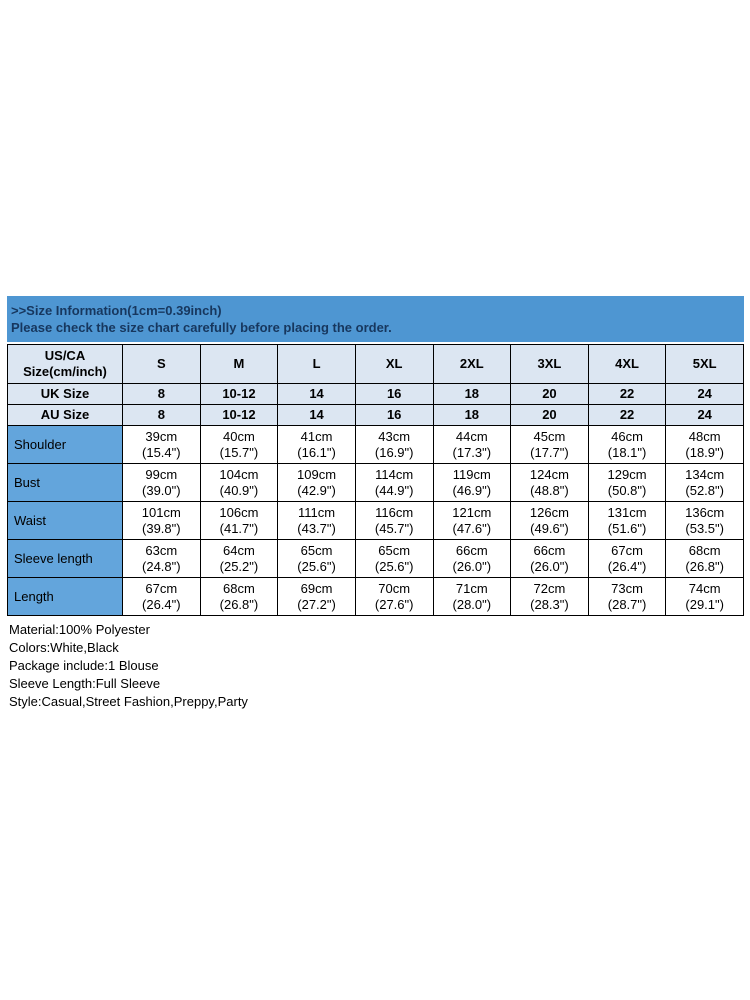 Image resolution: width=750 pixels, height=1000 pixels. What do you see at coordinates (471, 588) in the screenshot?
I see `cm-value: 71cm` at bounding box center [471, 588].